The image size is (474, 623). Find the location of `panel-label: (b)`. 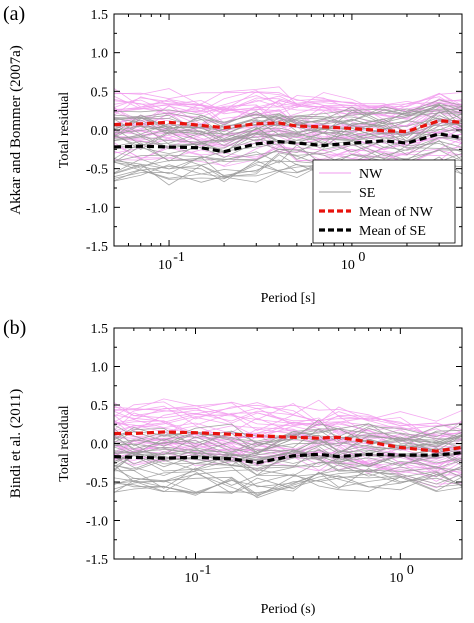

panel-label: (b) is located at coordinates (14, 328).